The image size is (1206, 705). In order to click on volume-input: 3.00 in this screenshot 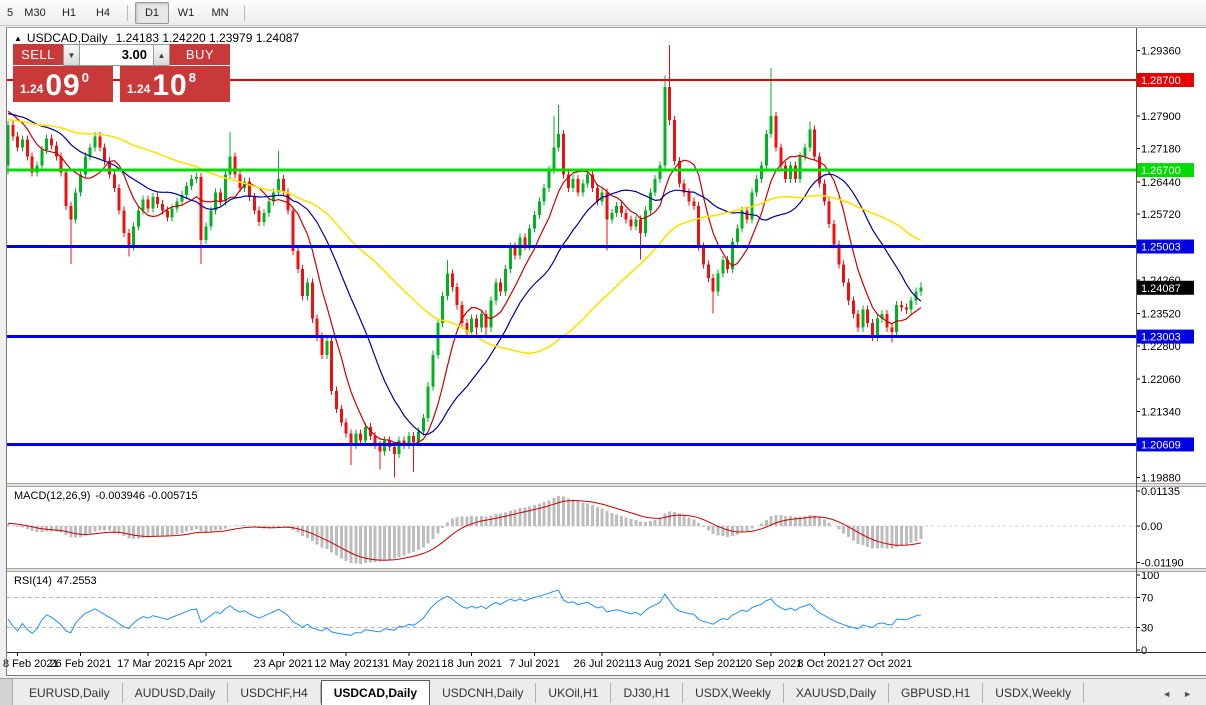, I will do `click(116, 55)`.